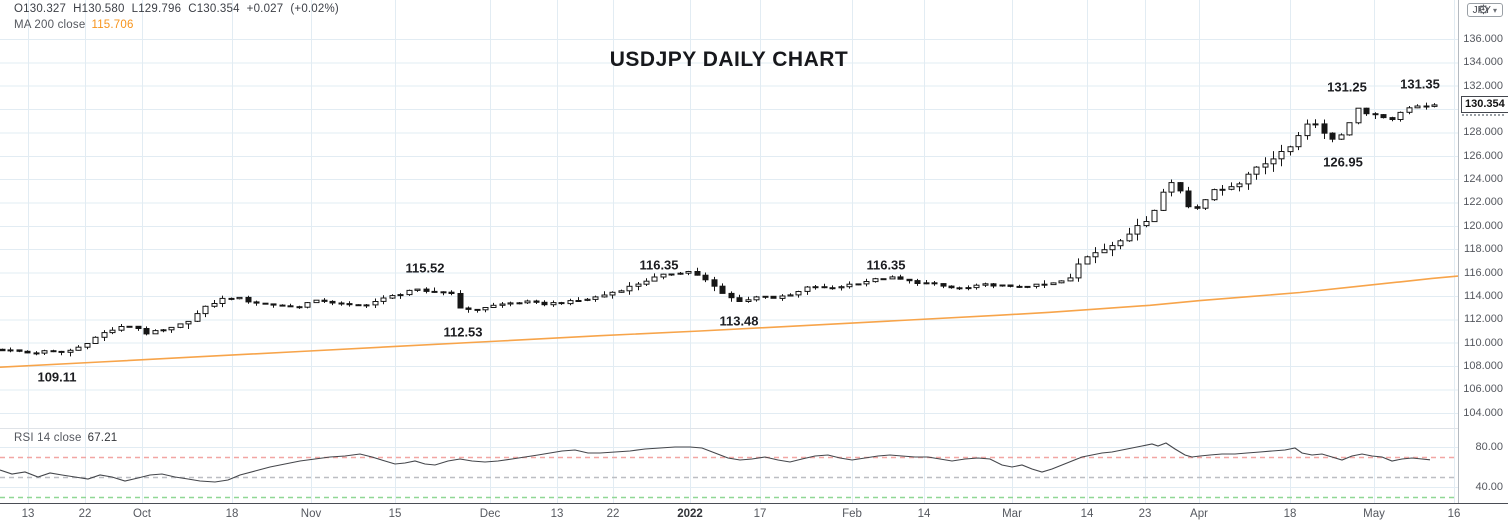 This screenshot has height=523, width=1508. I want to click on price-tick-label: 126.000, so click(1483, 155).